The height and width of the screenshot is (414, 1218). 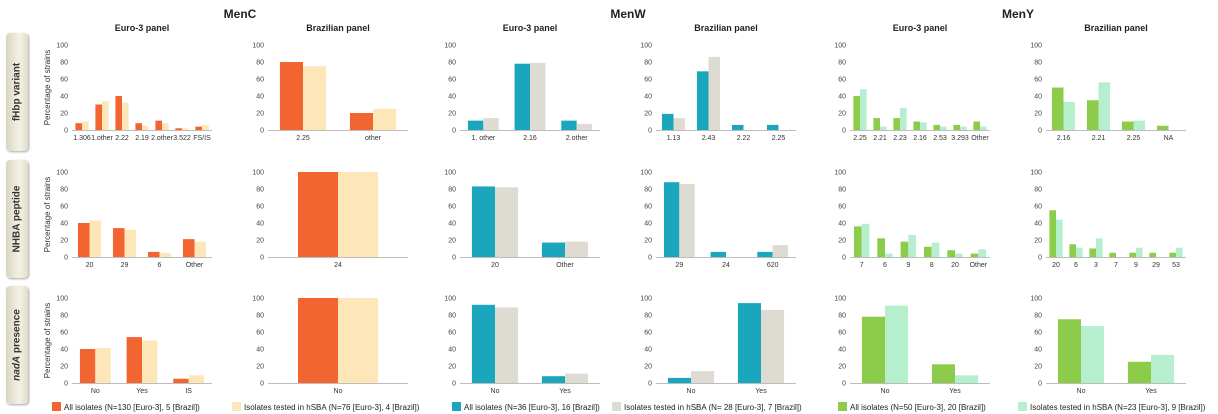 I want to click on x-tick-label: 2.43, so click(x=709, y=138).